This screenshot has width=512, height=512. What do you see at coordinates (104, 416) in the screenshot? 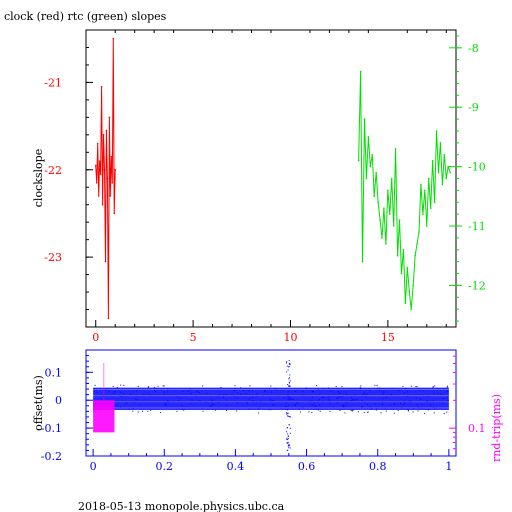
I see `rndtrip-block` at bounding box center [104, 416].